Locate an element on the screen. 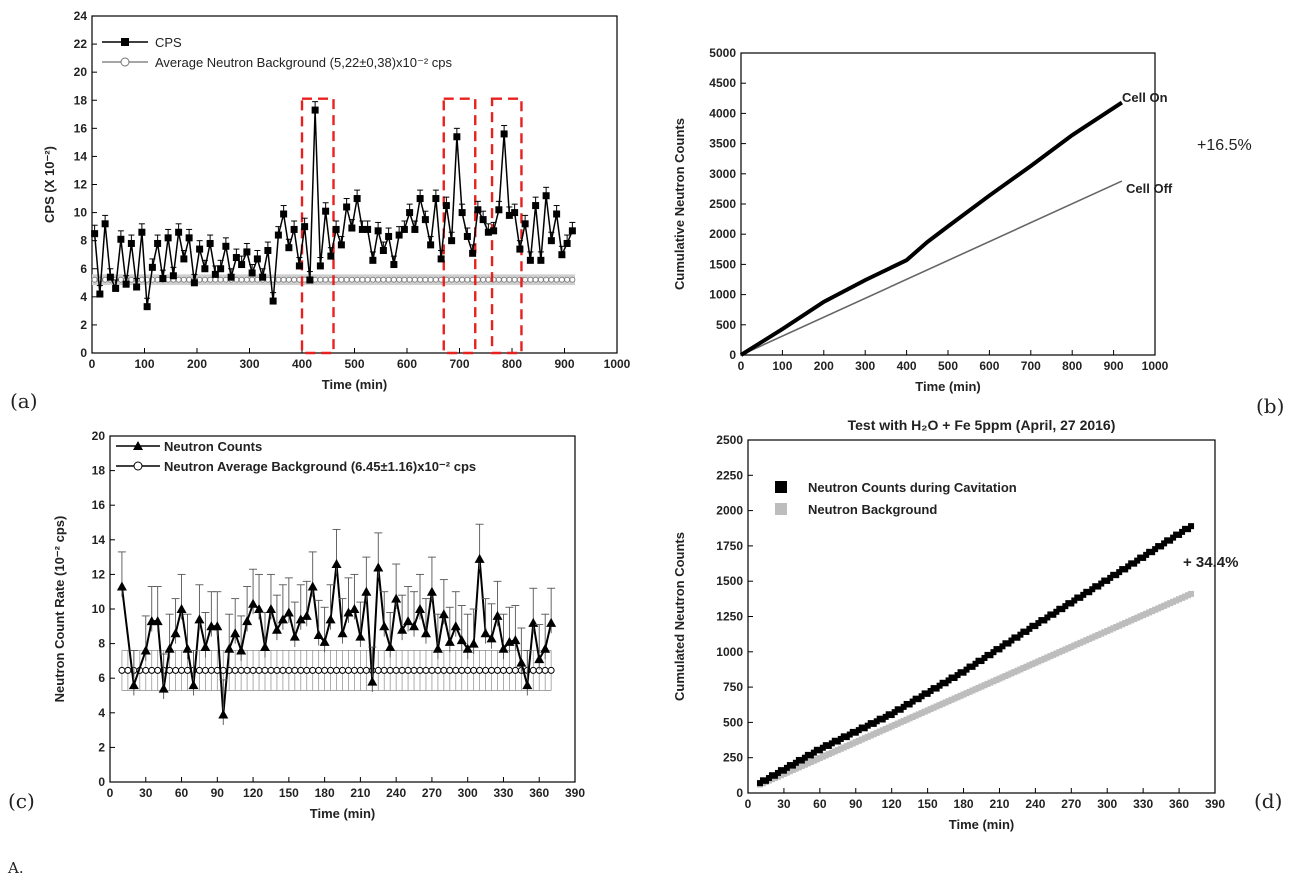 The width and height of the screenshot is (1300, 879). x-tick-label: 210 is located at coordinates (999, 804).